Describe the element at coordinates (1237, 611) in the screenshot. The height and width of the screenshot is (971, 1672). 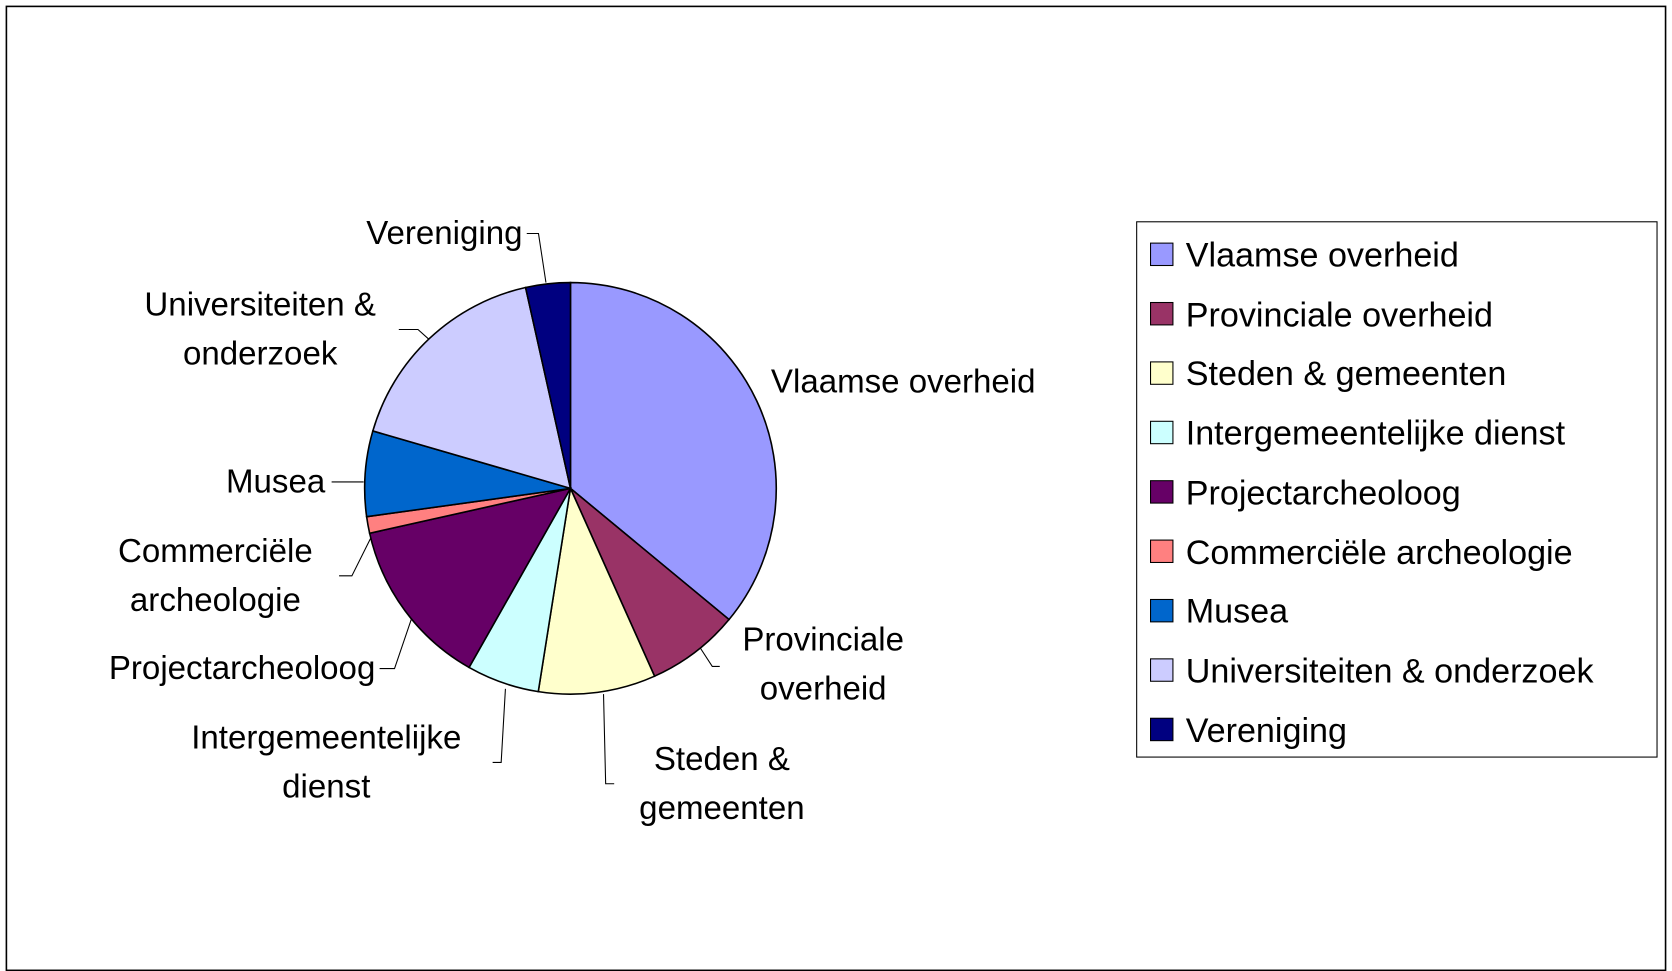
I see `legend-label: Musea` at that location.